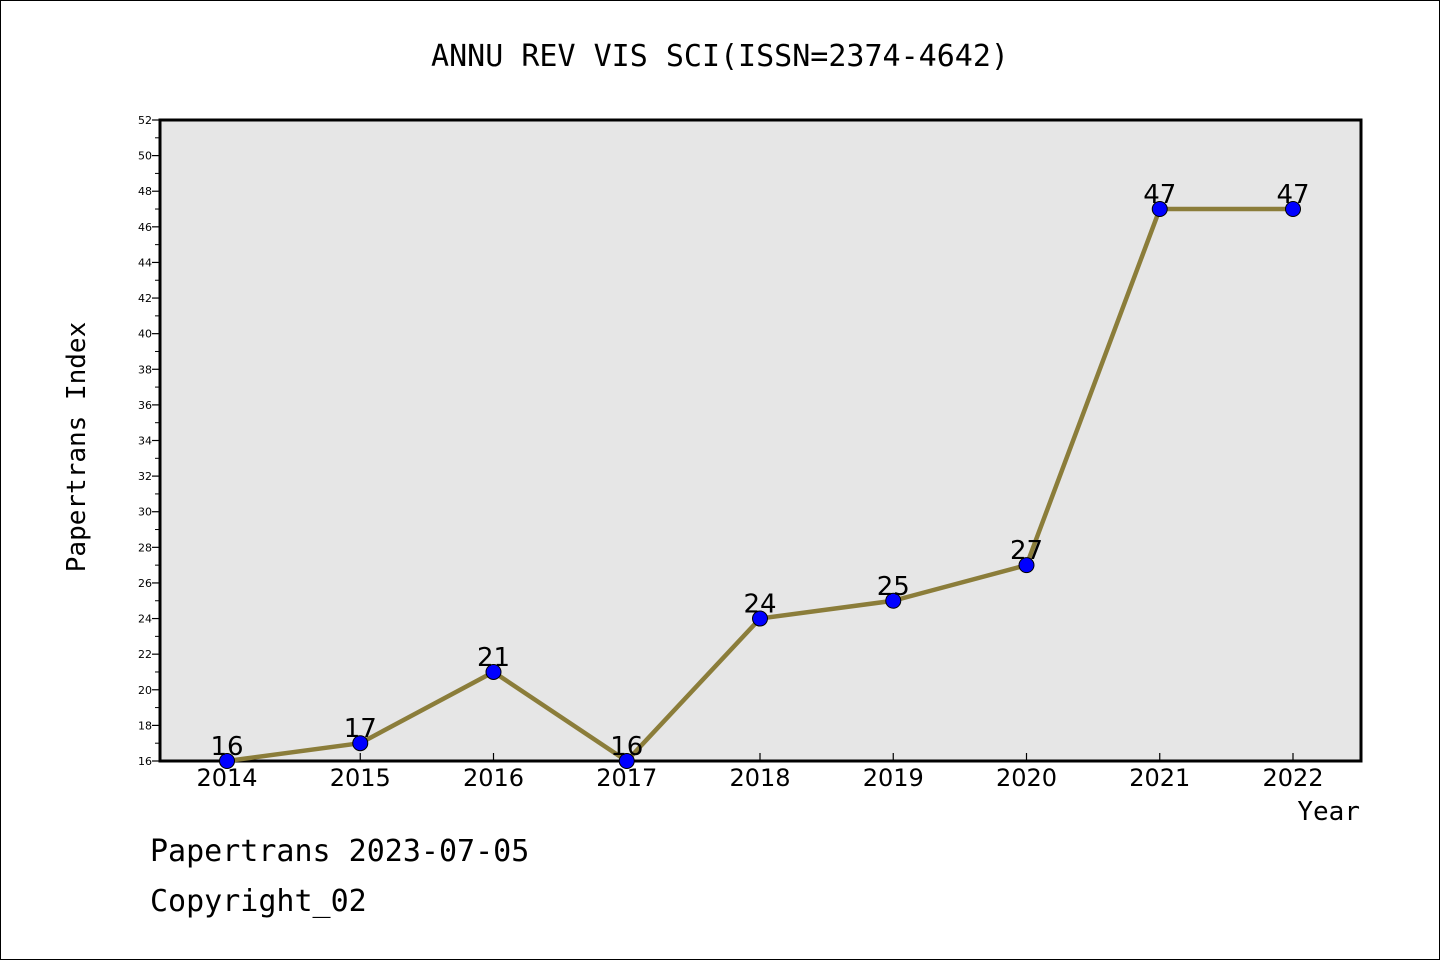 This screenshot has height=960, width=1440. I want to click on y-tick-label: 52, so click(145, 120).